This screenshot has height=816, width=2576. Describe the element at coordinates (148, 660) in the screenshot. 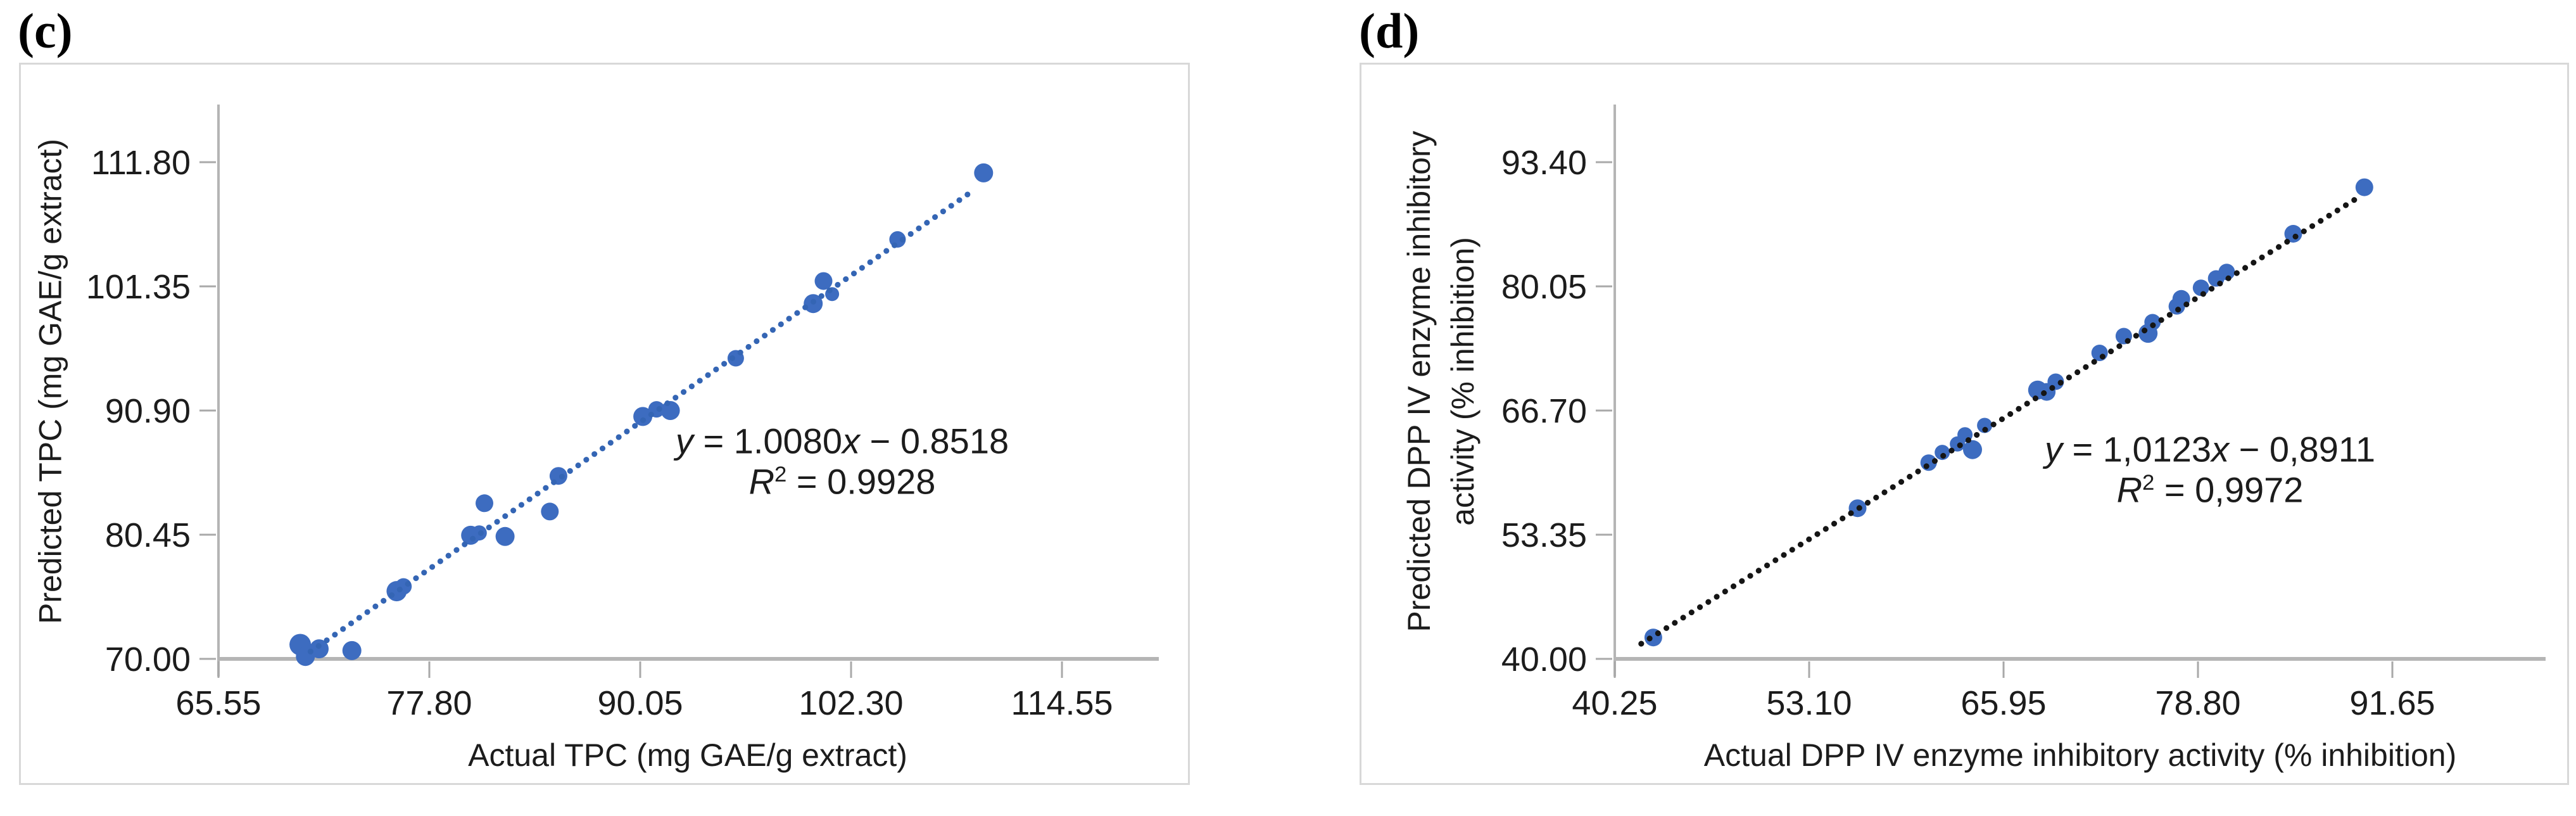

I see `y-tick-label: 70.00` at that location.